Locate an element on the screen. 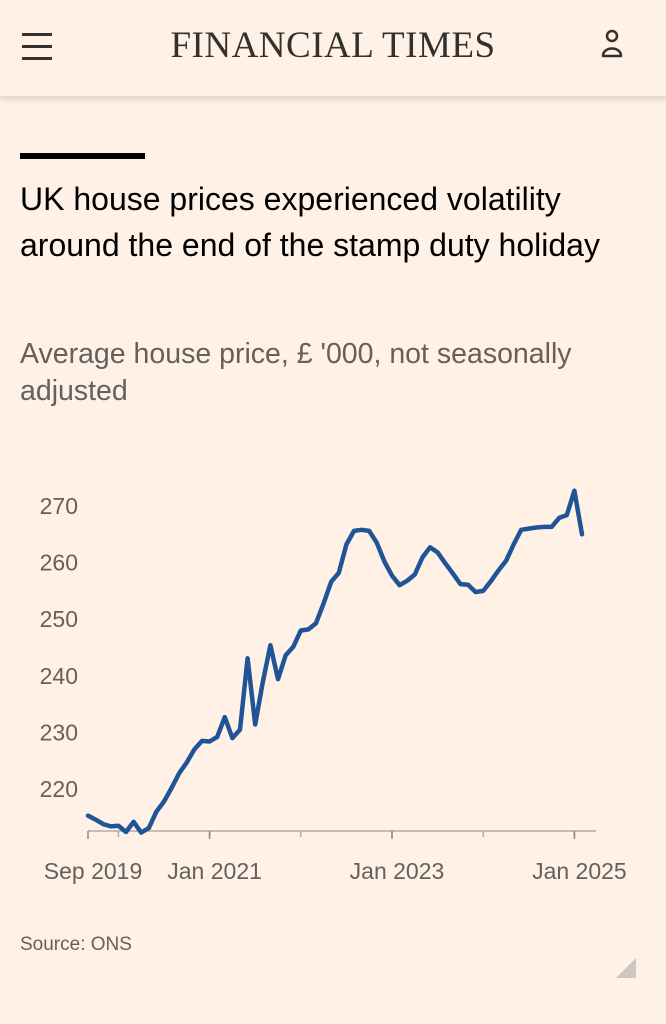 The image size is (666, 1024). x-tick-label: Jan 2021 is located at coordinates (214, 871).